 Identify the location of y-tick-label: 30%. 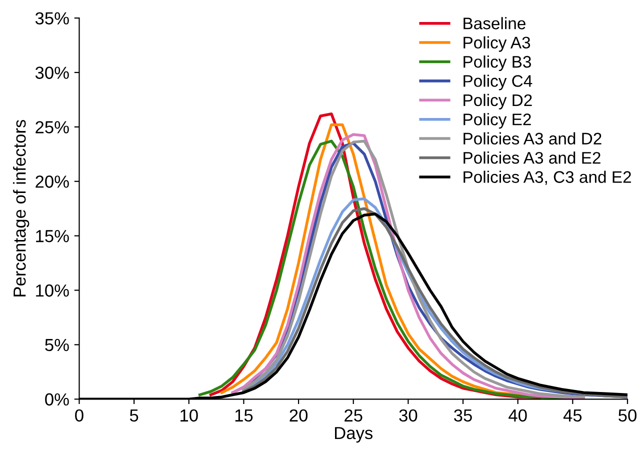
(52, 72).